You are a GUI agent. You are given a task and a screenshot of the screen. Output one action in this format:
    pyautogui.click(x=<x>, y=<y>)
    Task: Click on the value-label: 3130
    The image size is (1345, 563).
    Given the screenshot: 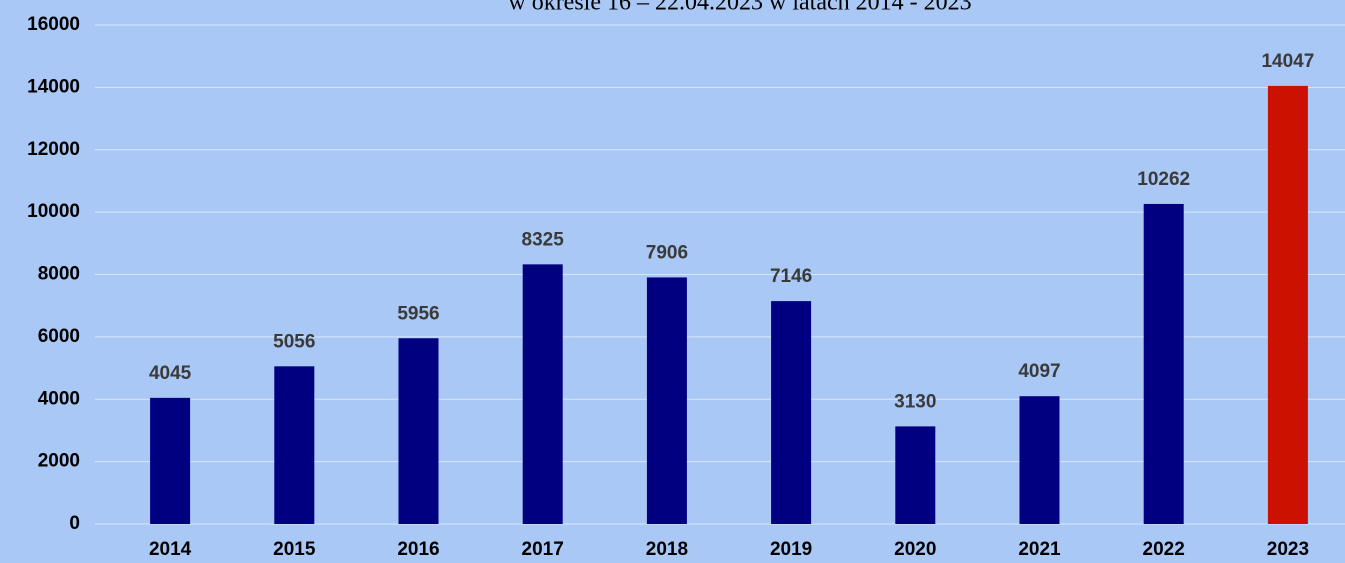 What is the action you would take?
    pyautogui.click(x=915, y=401)
    